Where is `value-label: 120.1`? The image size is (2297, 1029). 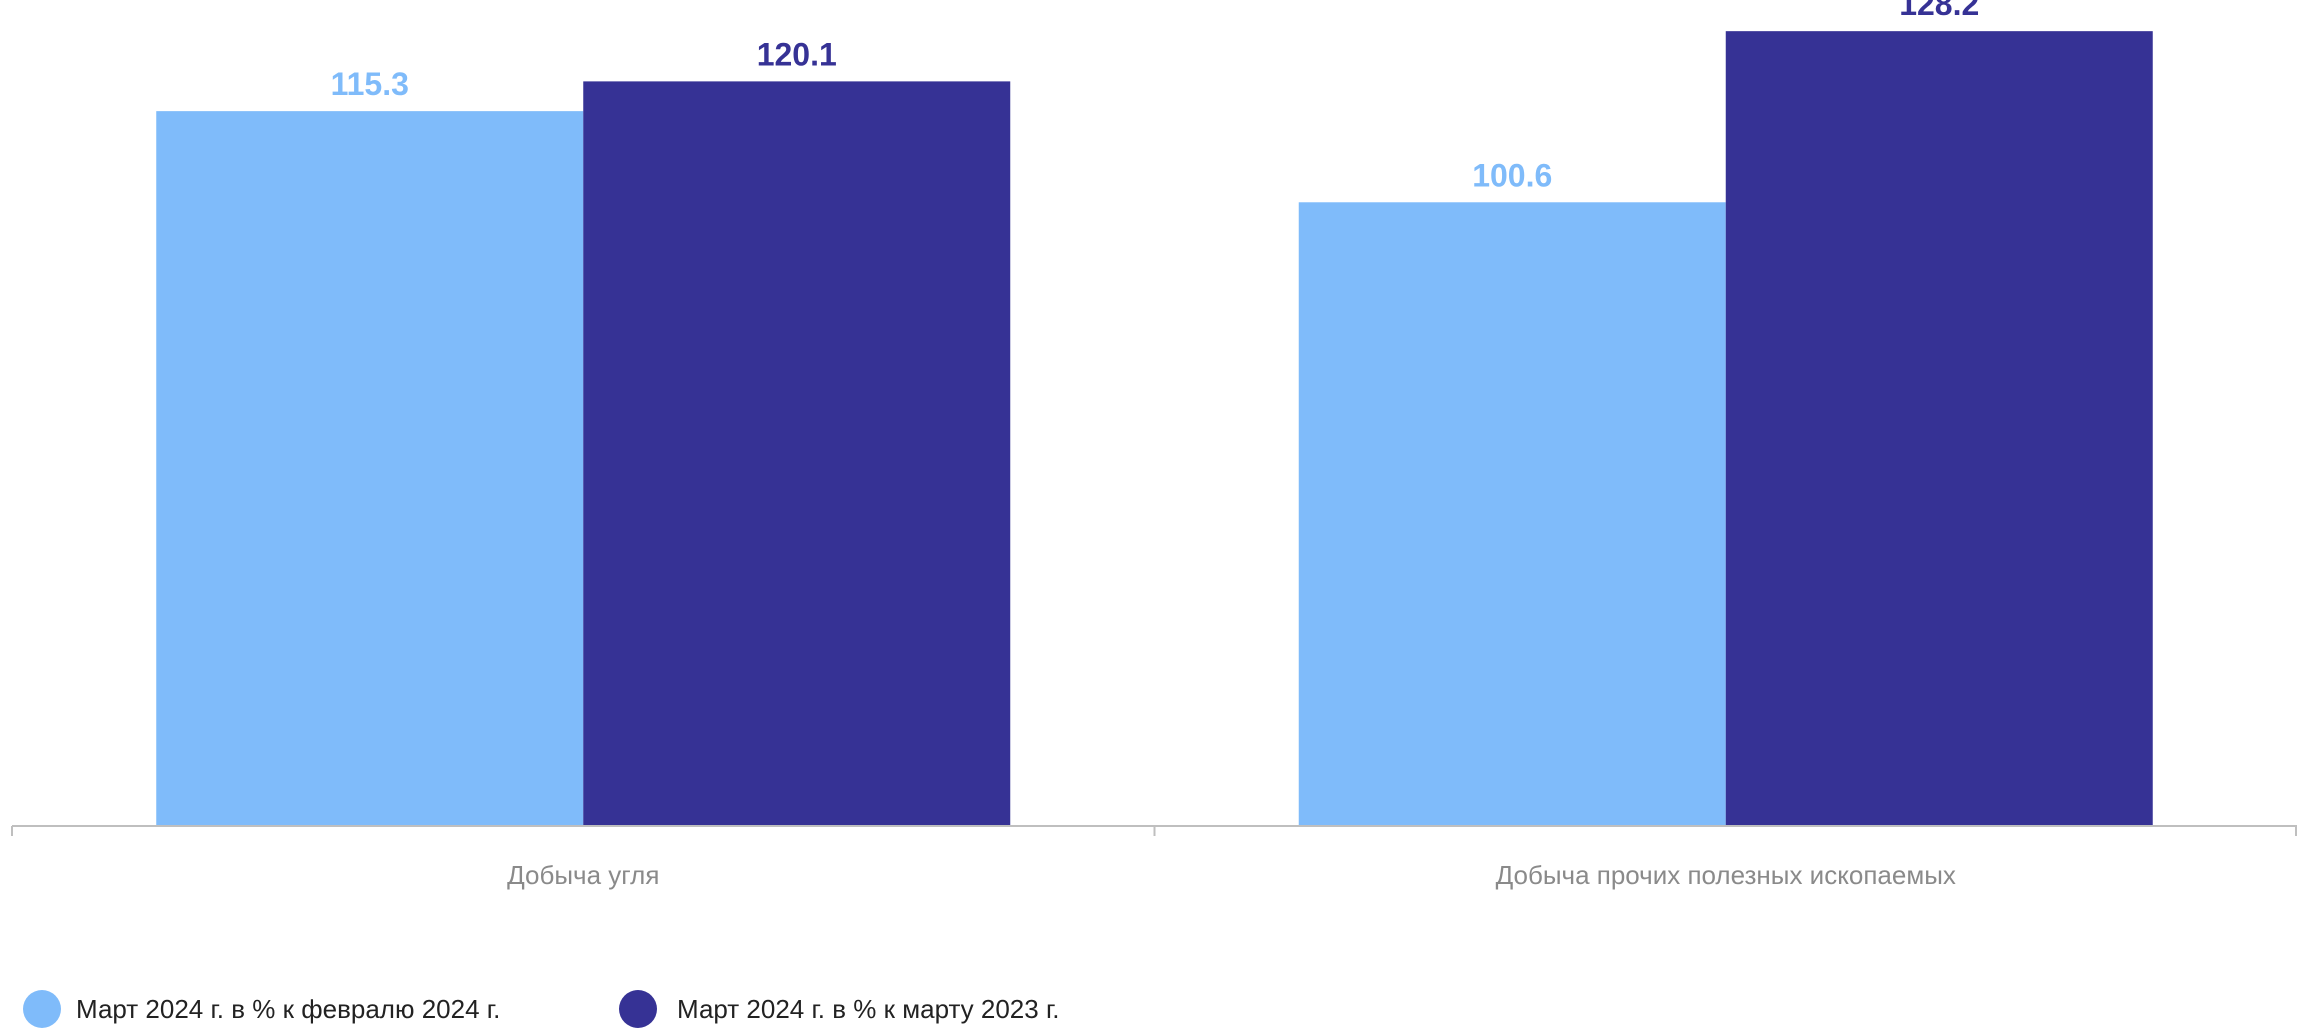 value-label: 120.1 is located at coordinates (797, 54).